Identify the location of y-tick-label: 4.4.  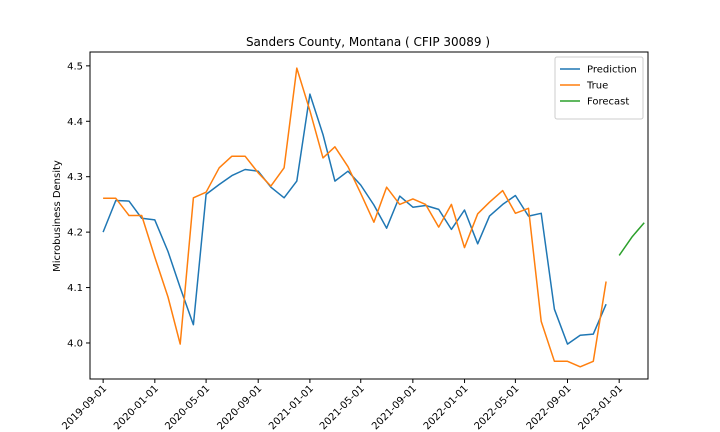
(75, 122).